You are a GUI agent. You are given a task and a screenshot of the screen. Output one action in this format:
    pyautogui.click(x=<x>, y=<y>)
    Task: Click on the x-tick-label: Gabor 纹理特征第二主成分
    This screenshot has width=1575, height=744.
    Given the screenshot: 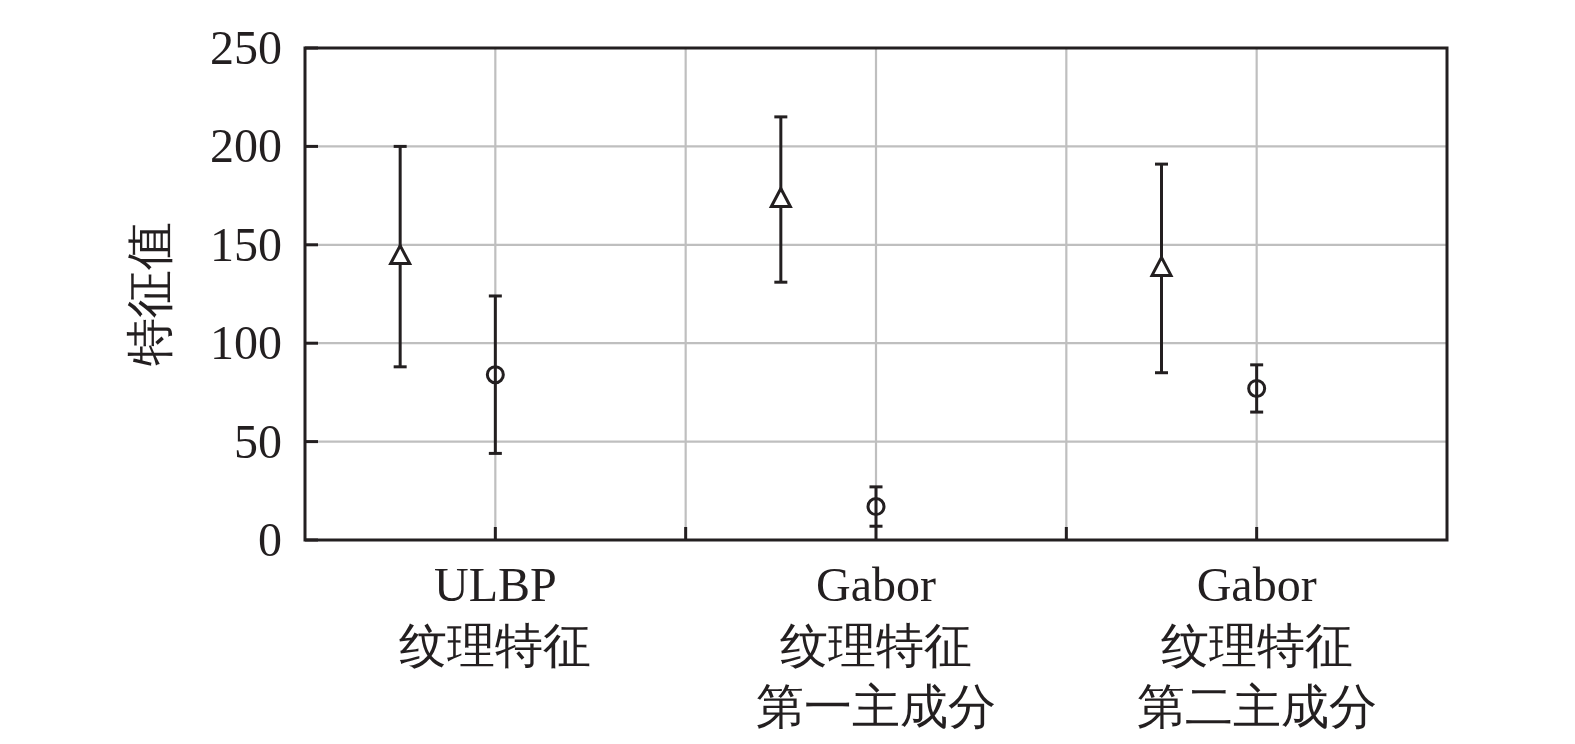 What is the action you would take?
    pyautogui.click(x=1256, y=645)
    